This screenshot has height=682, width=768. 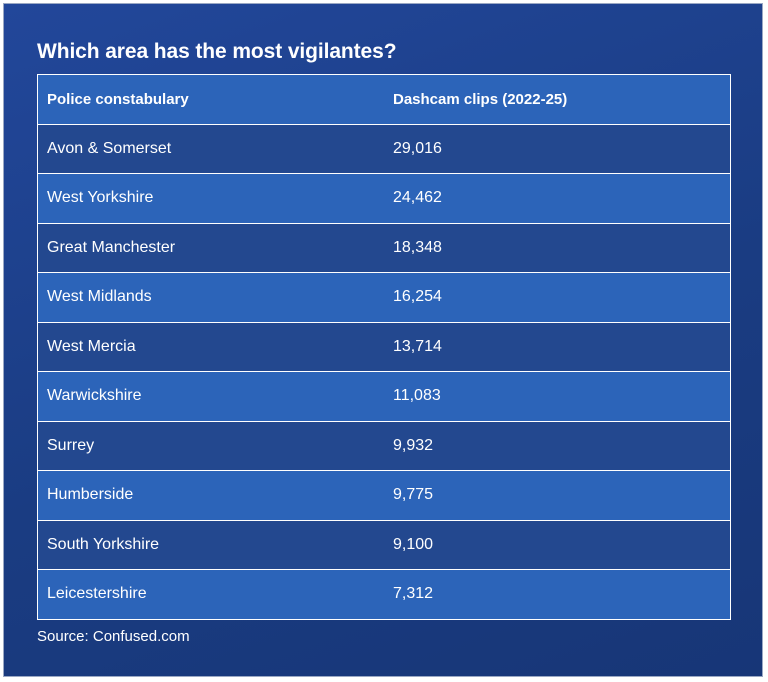 What do you see at coordinates (413, 495) in the screenshot?
I see `cell-dashcam-clips: 9,775` at bounding box center [413, 495].